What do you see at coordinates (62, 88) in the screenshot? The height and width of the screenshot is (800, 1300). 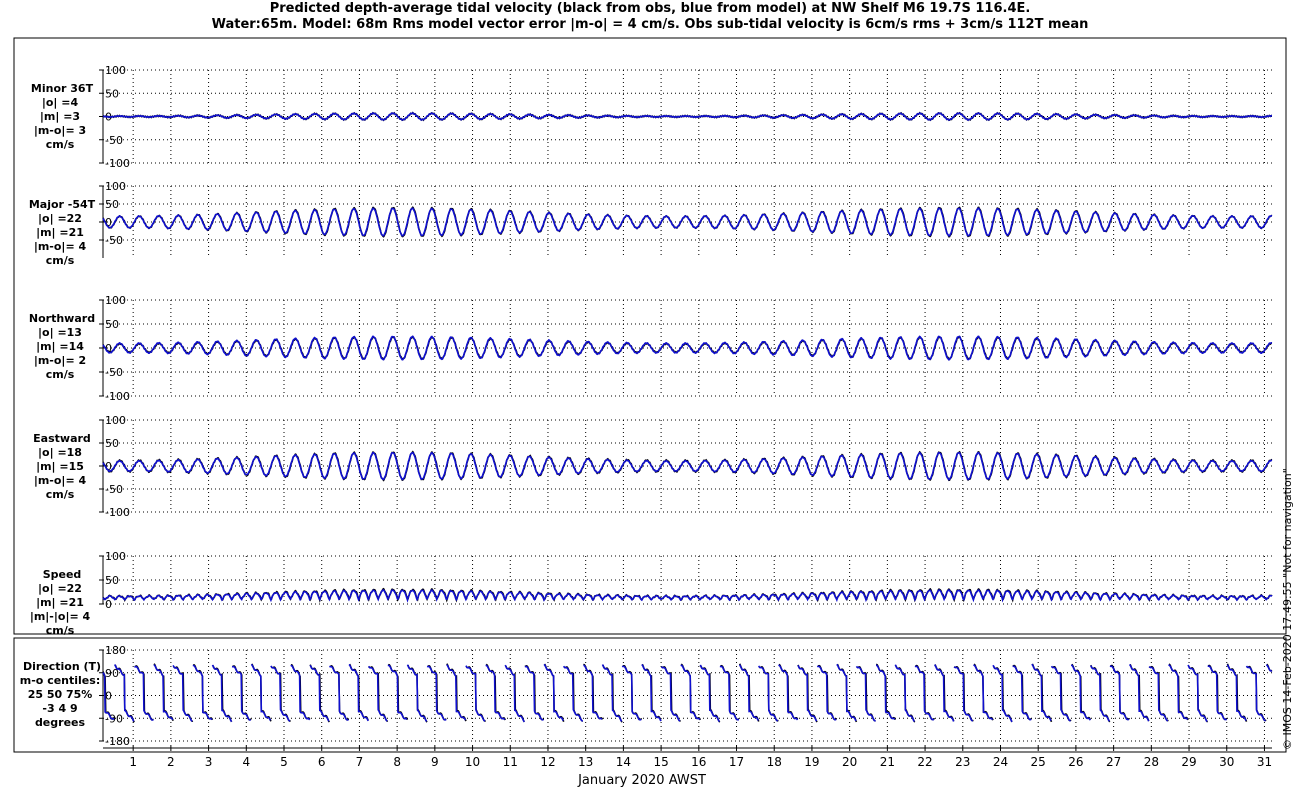 I see `panel-label-line: Minor 36T` at bounding box center [62, 88].